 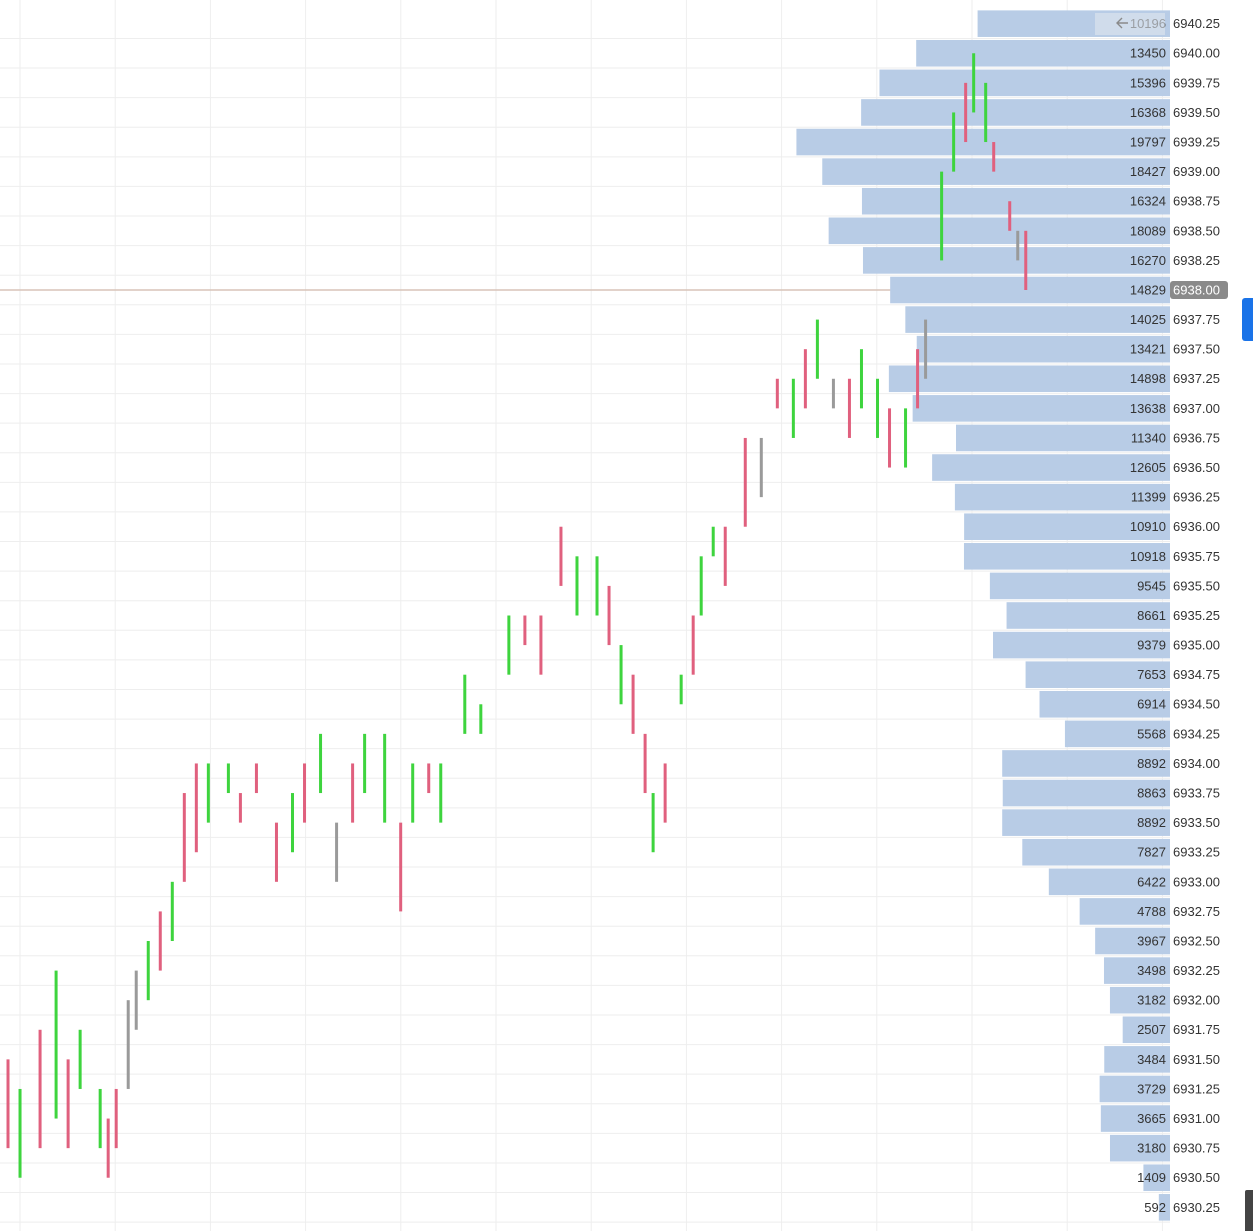 What do you see at coordinates (1151, 940) in the screenshot?
I see `volume-label: 3967` at bounding box center [1151, 940].